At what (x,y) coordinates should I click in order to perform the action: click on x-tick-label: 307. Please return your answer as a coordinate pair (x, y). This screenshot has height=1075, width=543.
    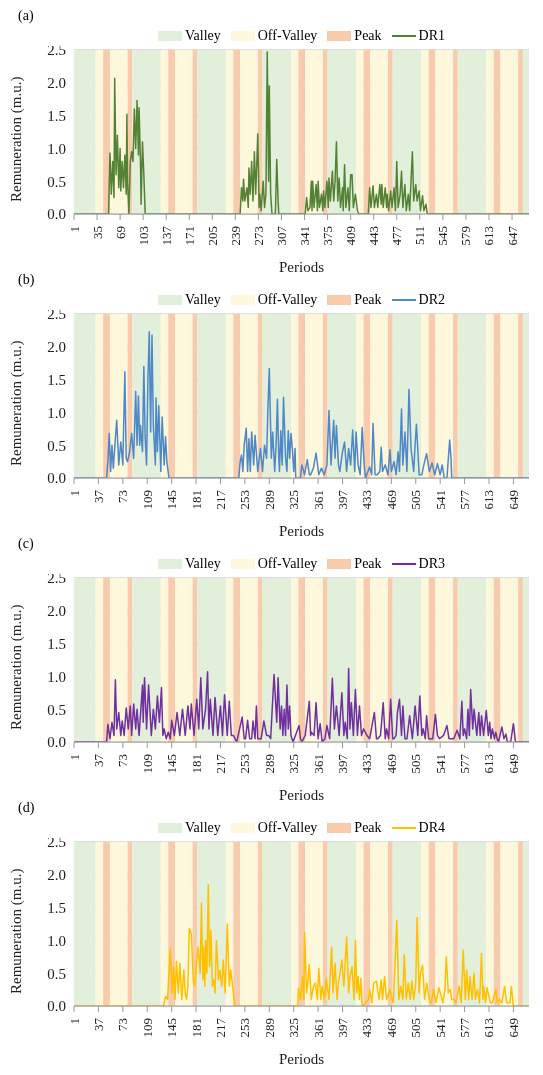
    Looking at the image, I should click on (281, 235).